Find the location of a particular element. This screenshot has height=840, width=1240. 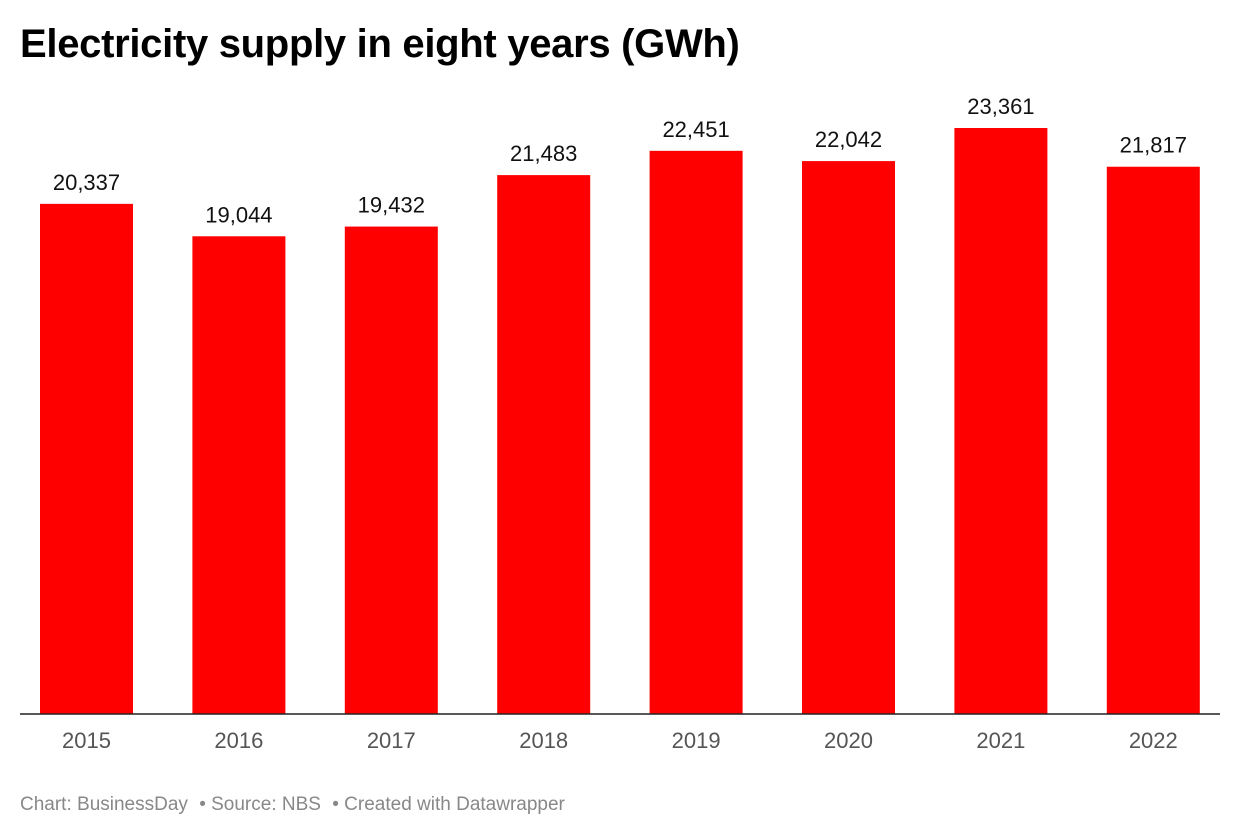

x-tick-label: 2018 is located at coordinates (543, 740).